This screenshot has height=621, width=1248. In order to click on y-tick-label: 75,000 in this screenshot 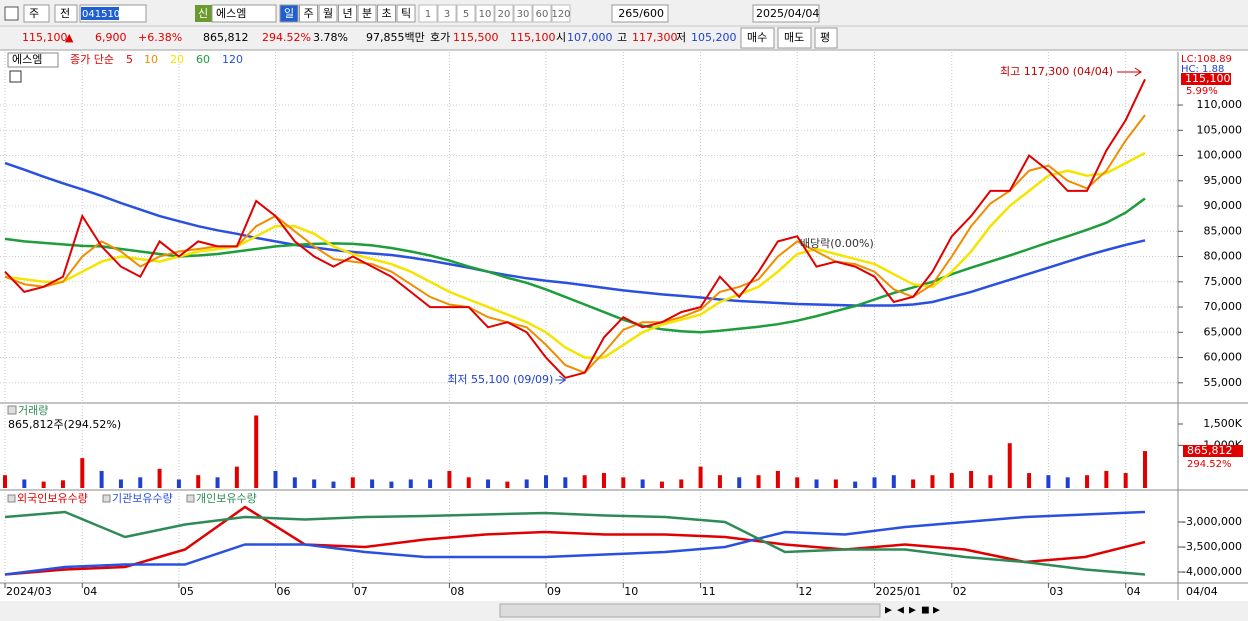, I will do `click(1223, 281)`.